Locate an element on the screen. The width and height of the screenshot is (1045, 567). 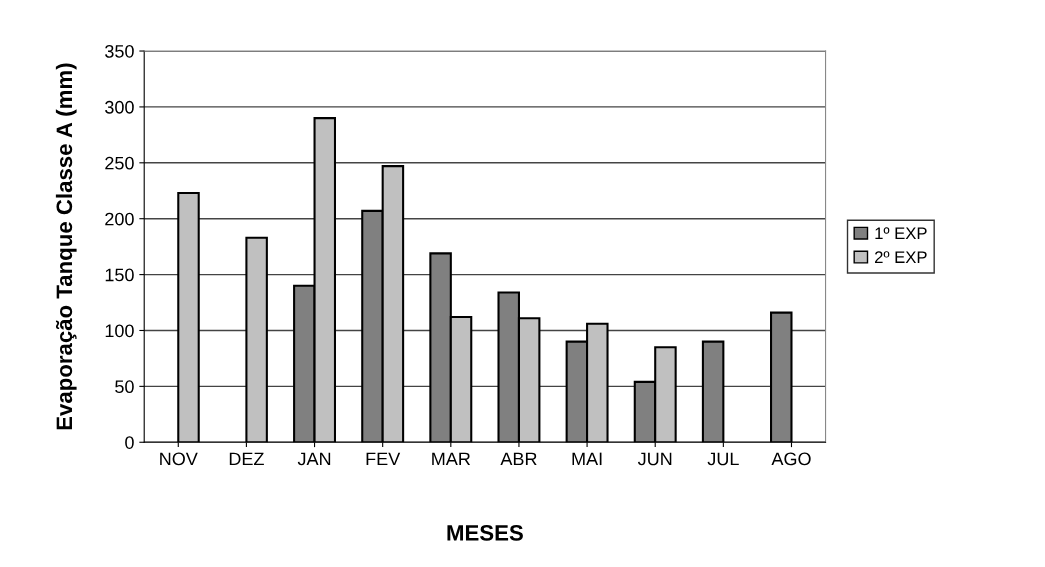
legend-label: 1º EXP is located at coordinates (901, 233).